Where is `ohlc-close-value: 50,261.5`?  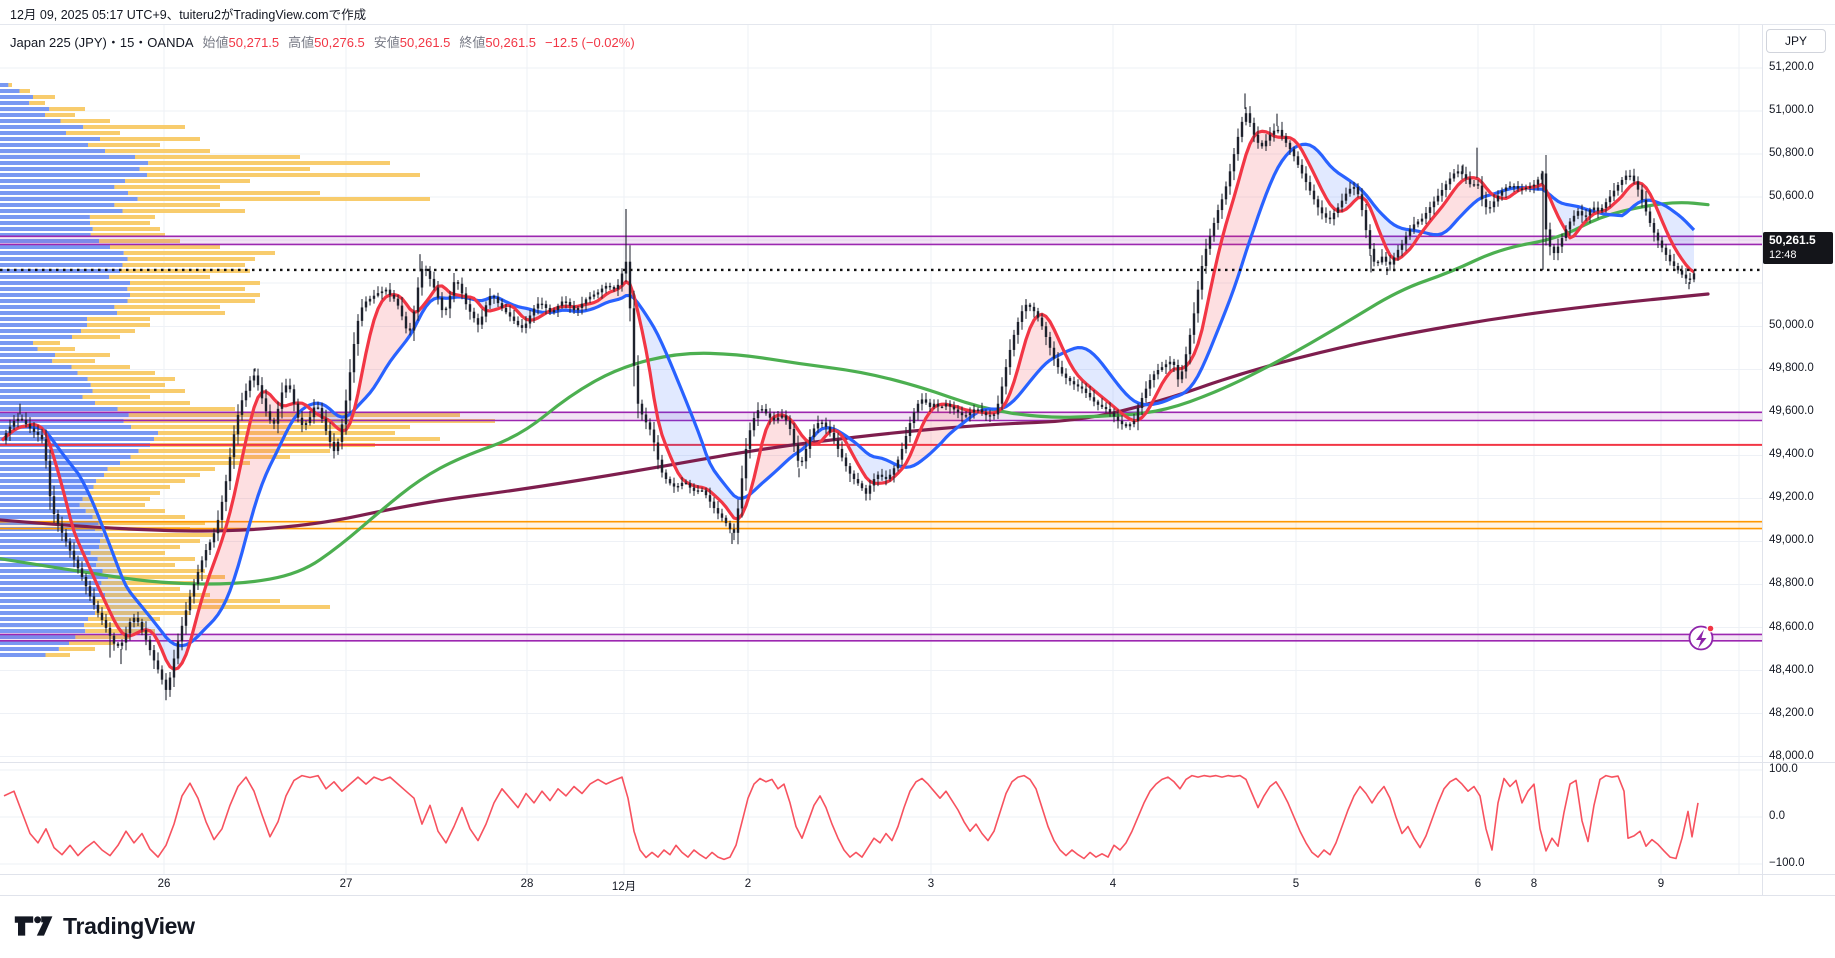
ohlc-close-value: 50,261.5 is located at coordinates (511, 42).